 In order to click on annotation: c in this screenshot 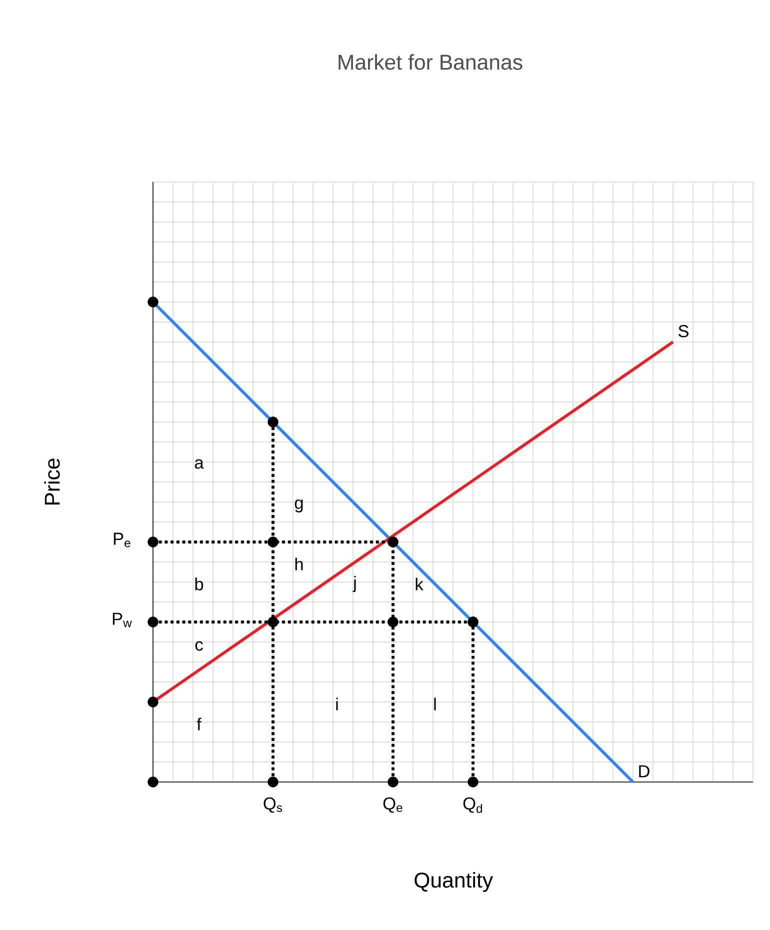, I will do `click(199, 646)`.